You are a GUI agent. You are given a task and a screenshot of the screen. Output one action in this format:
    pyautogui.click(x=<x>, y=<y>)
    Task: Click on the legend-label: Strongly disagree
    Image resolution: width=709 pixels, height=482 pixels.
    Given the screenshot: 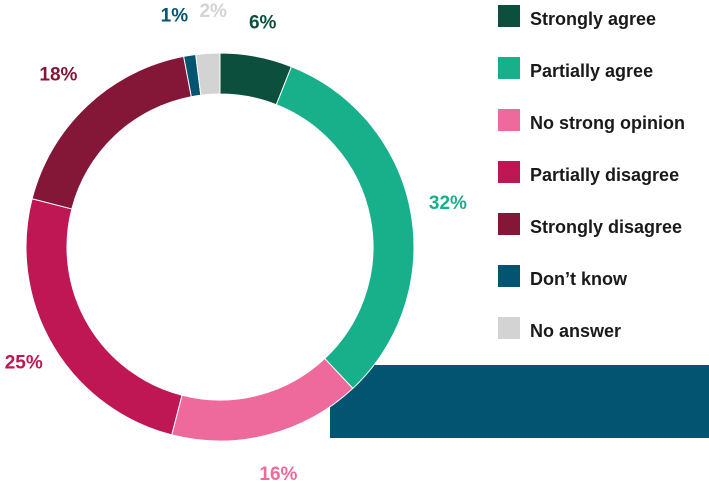 What is the action you would take?
    pyautogui.click(x=606, y=227)
    